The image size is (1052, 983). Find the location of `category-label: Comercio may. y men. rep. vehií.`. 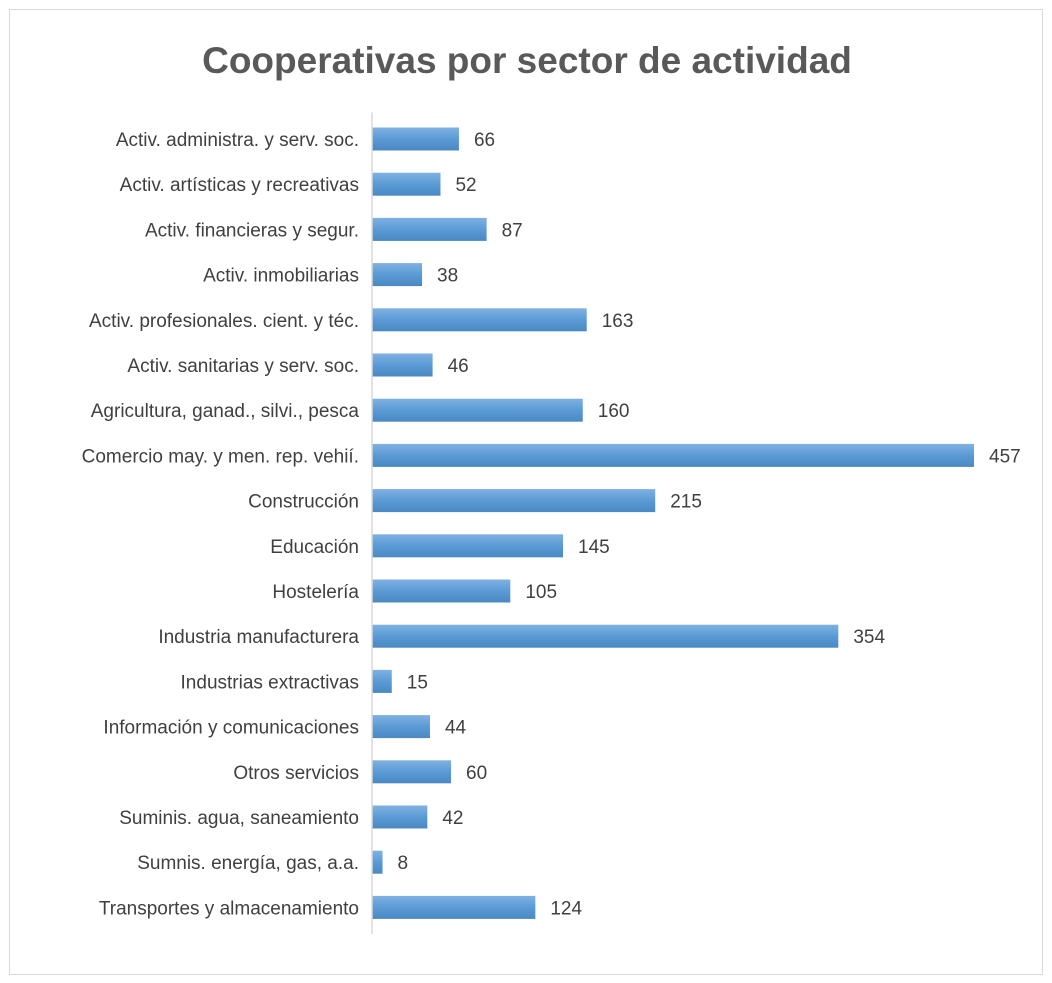

category-label: Comercio may. y men. rep. vehií. is located at coordinates (220, 456).